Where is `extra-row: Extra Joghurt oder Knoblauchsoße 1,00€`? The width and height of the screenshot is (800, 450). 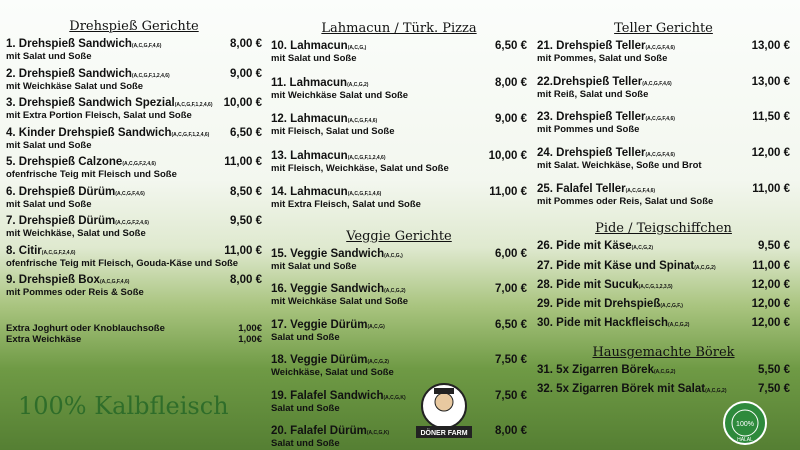 extra-row: Extra Joghurt oder Knoblauchsoße 1,00€ is located at coordinates (134, 328).